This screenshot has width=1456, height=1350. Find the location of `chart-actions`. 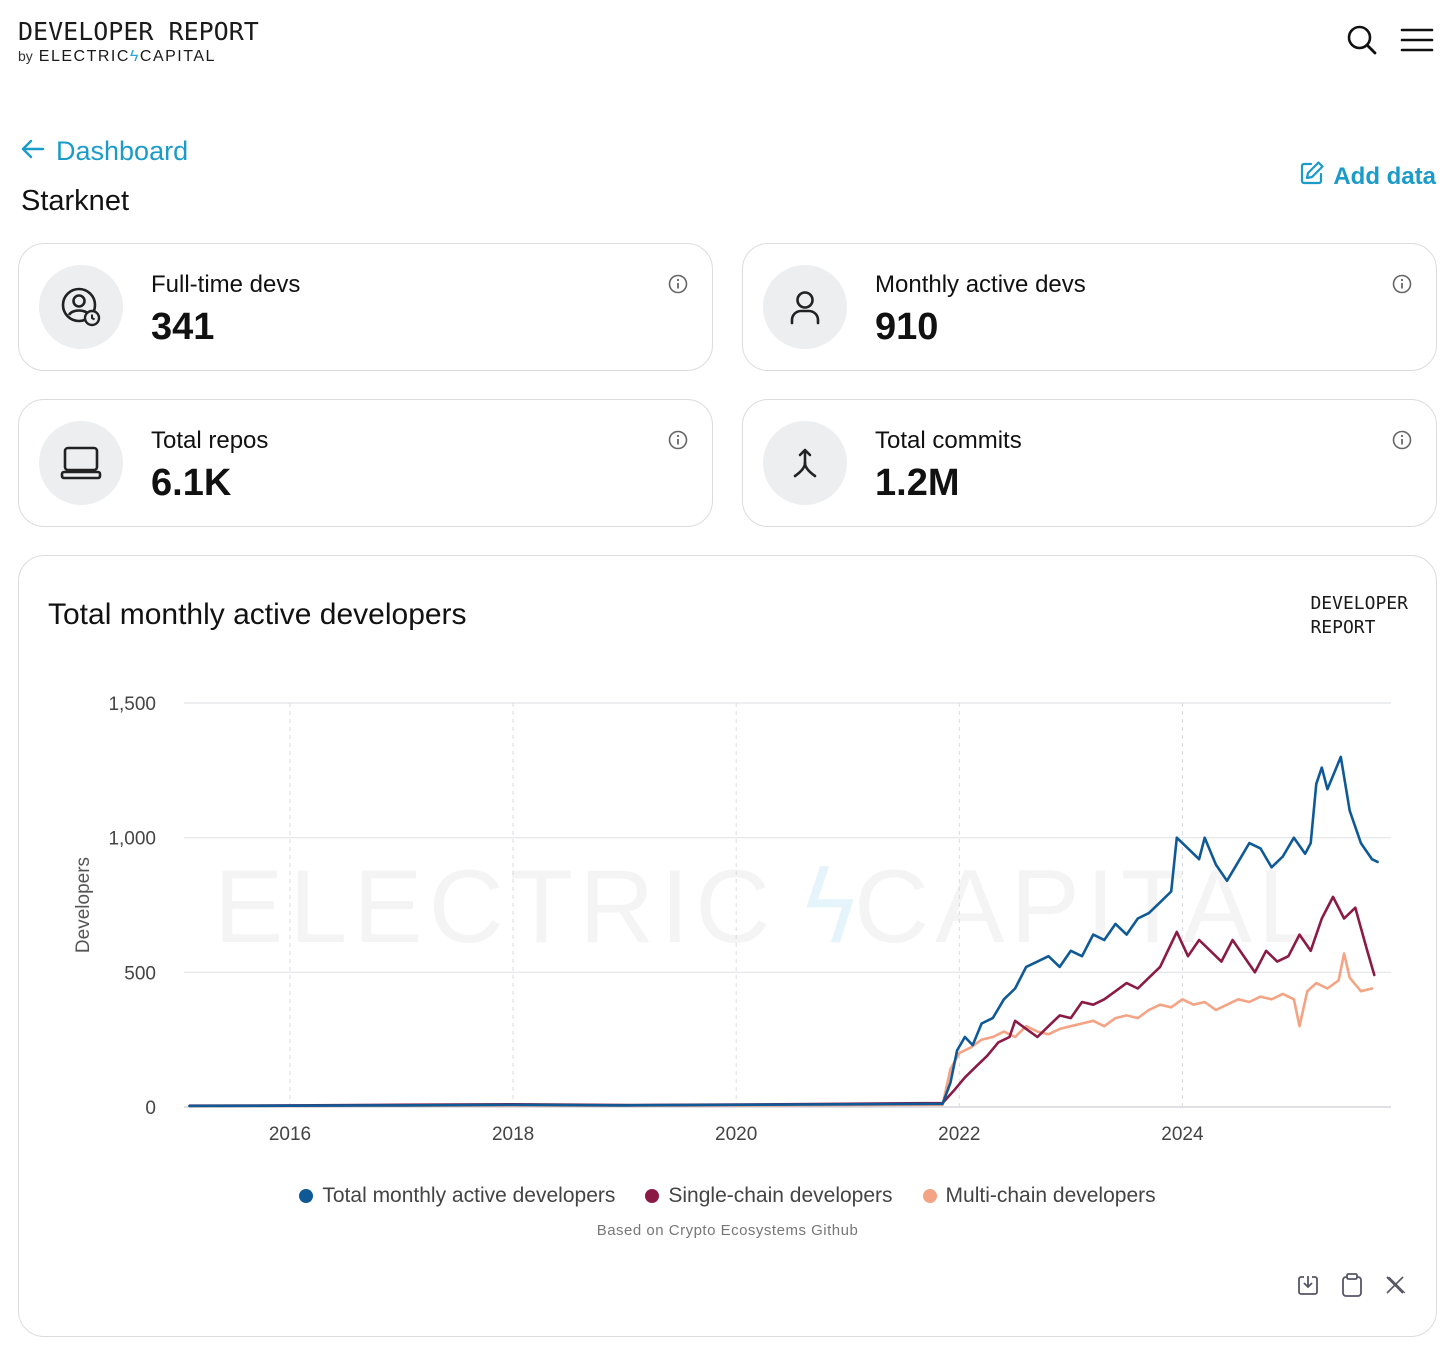

chart-actions is located at coordinates (1351, 1287).